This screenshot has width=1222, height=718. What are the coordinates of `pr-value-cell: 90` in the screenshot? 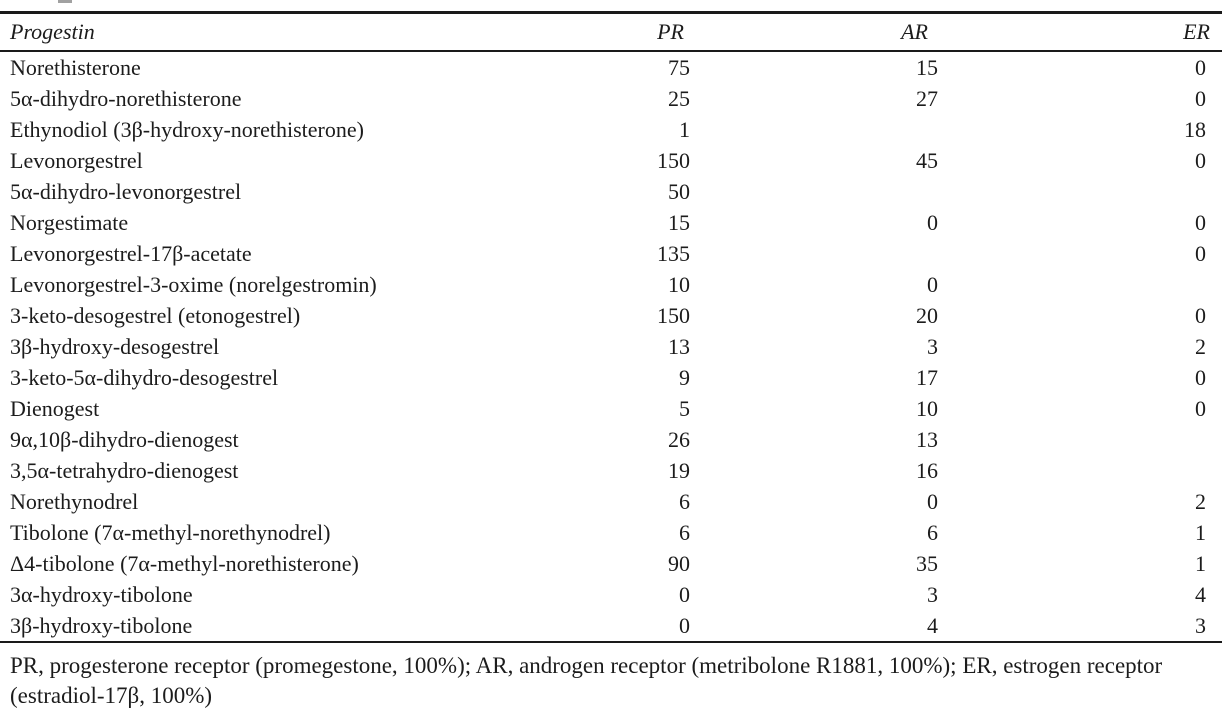 It's located at (679, 563).